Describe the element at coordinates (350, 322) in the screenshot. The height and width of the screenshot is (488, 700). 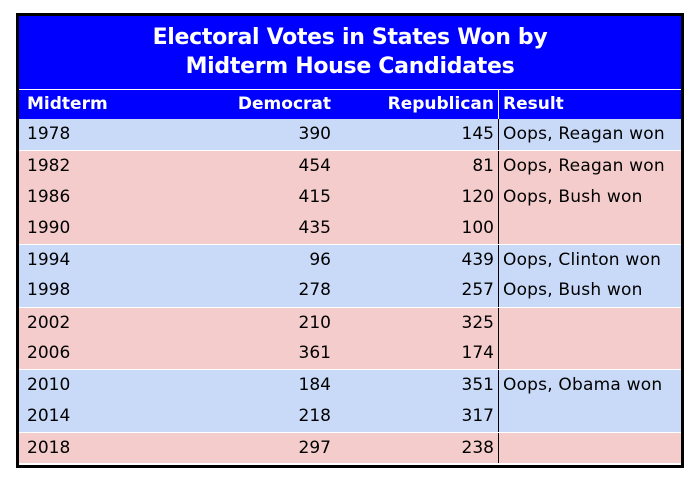
I see `table-row: 2002 210 325` at that location.